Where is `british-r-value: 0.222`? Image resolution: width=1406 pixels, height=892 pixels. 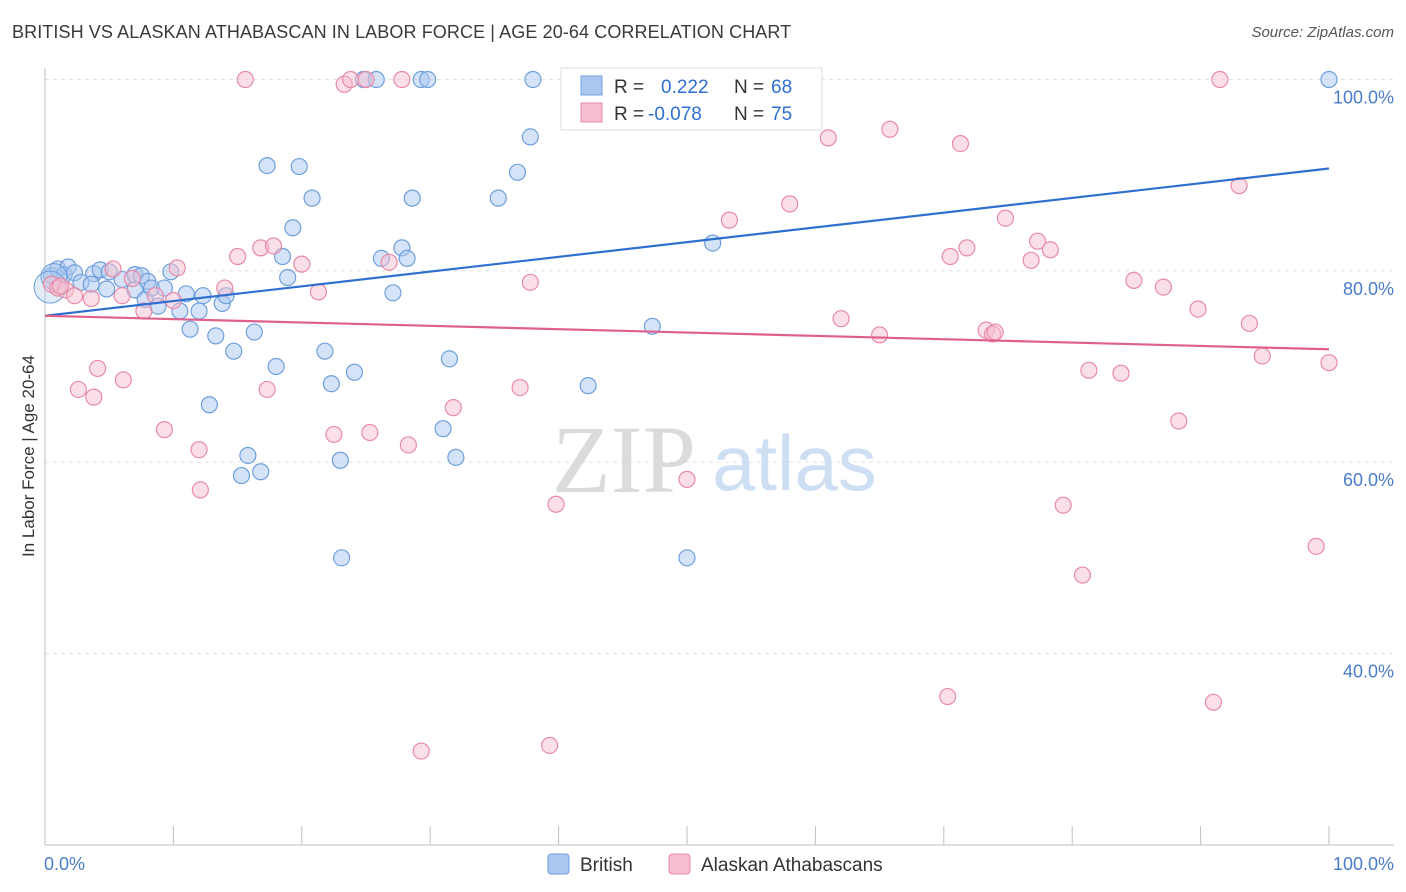
british-r-value: 0.222 is located at coordinates (685, 87).